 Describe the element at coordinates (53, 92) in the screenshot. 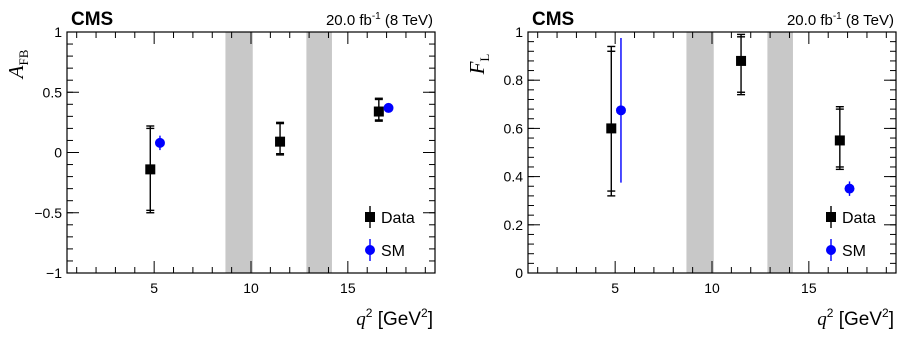

I see `y-tick-label: 0.5` at that location.